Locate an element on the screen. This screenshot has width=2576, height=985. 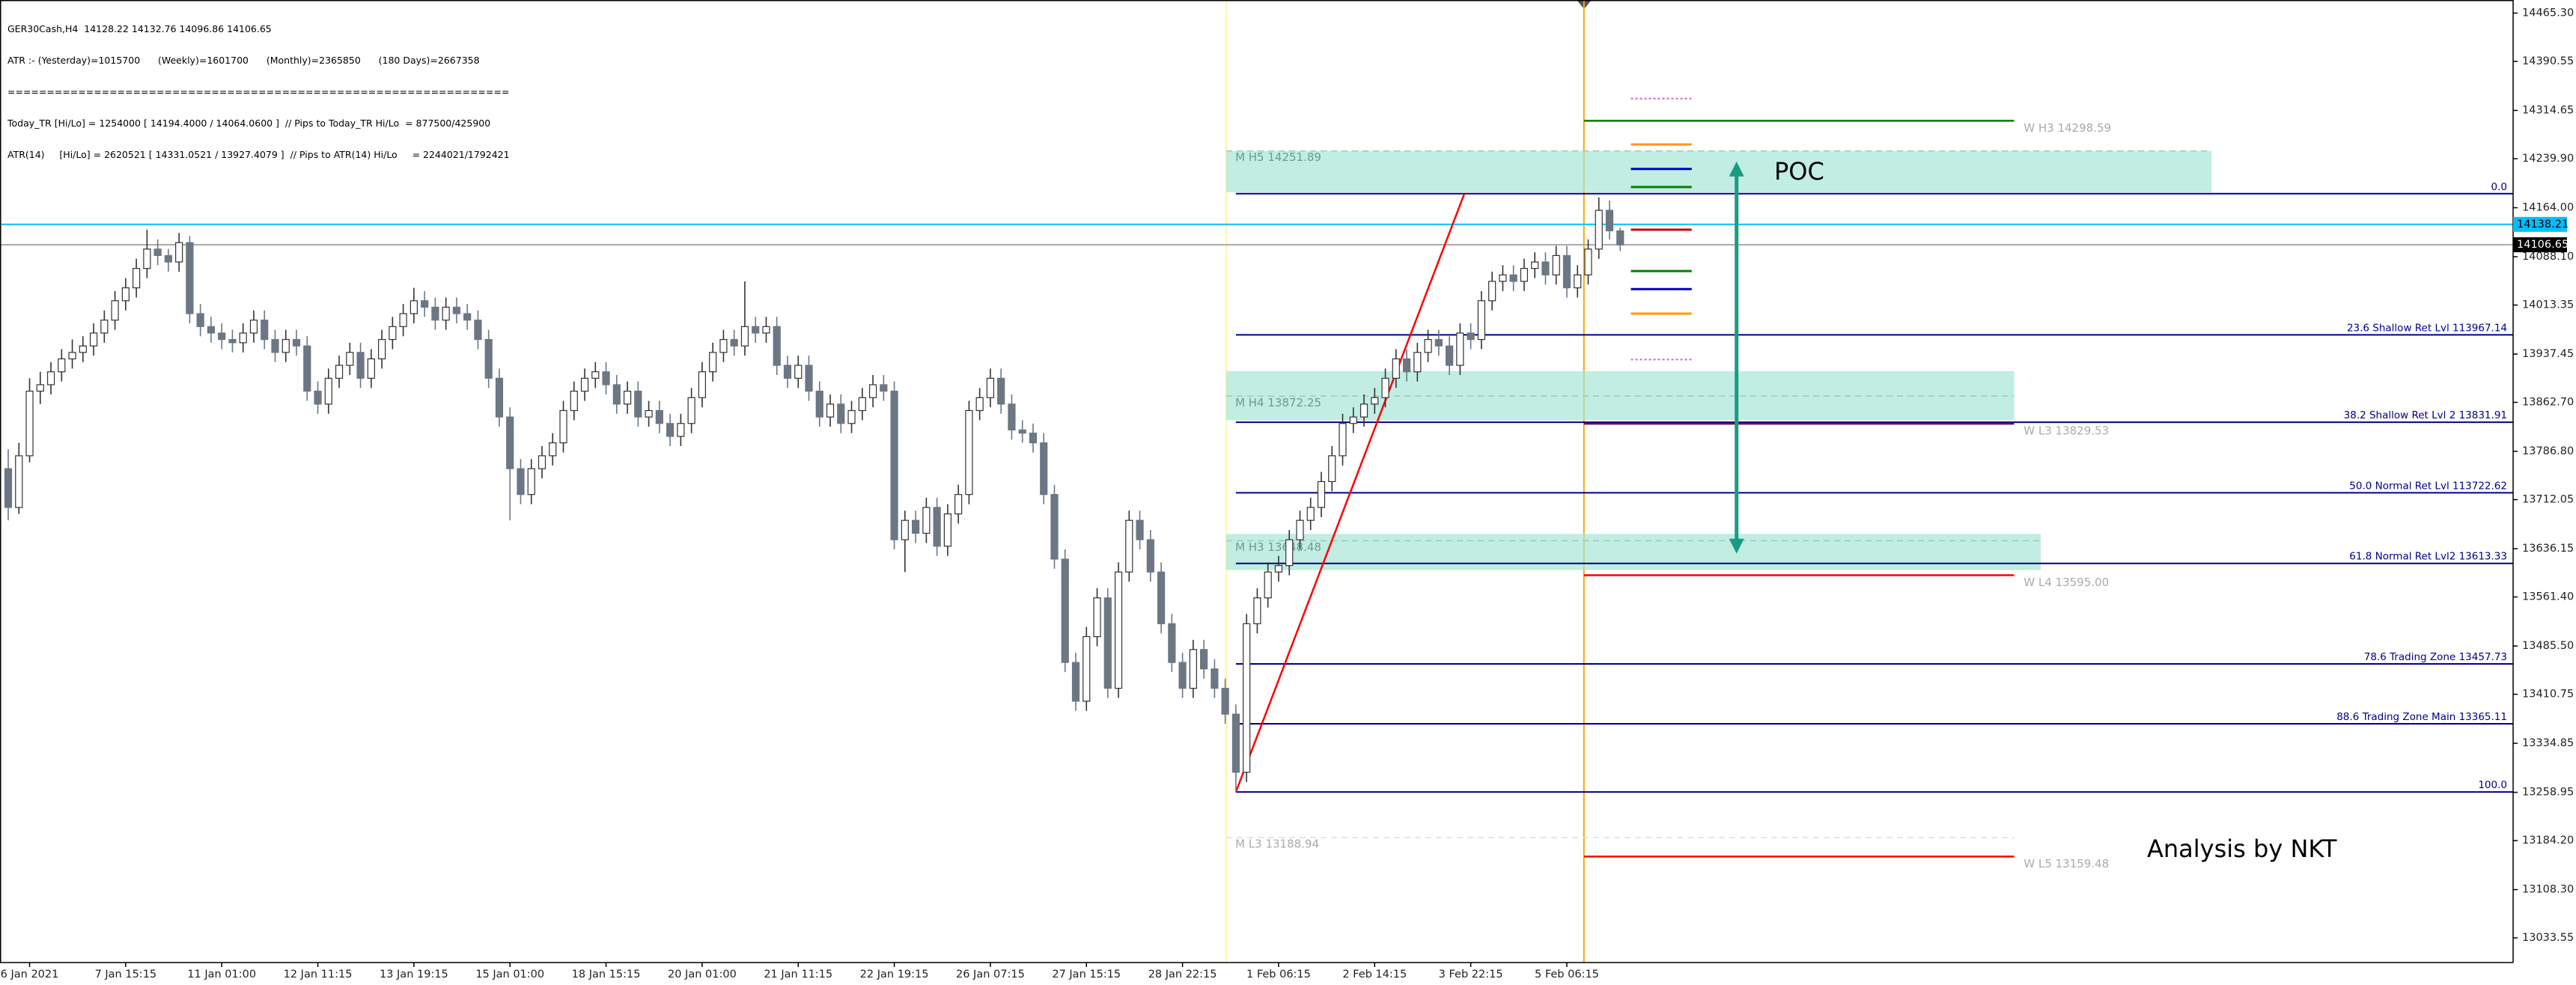
x-tick-label: 27 Jan 15:15 is located at coordinates (1086, 975).